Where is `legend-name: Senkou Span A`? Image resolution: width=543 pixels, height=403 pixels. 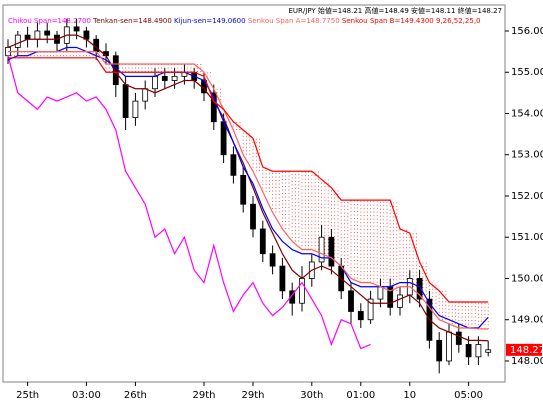 legend-name: Senkou Span A is located at coordinates (274, 21).